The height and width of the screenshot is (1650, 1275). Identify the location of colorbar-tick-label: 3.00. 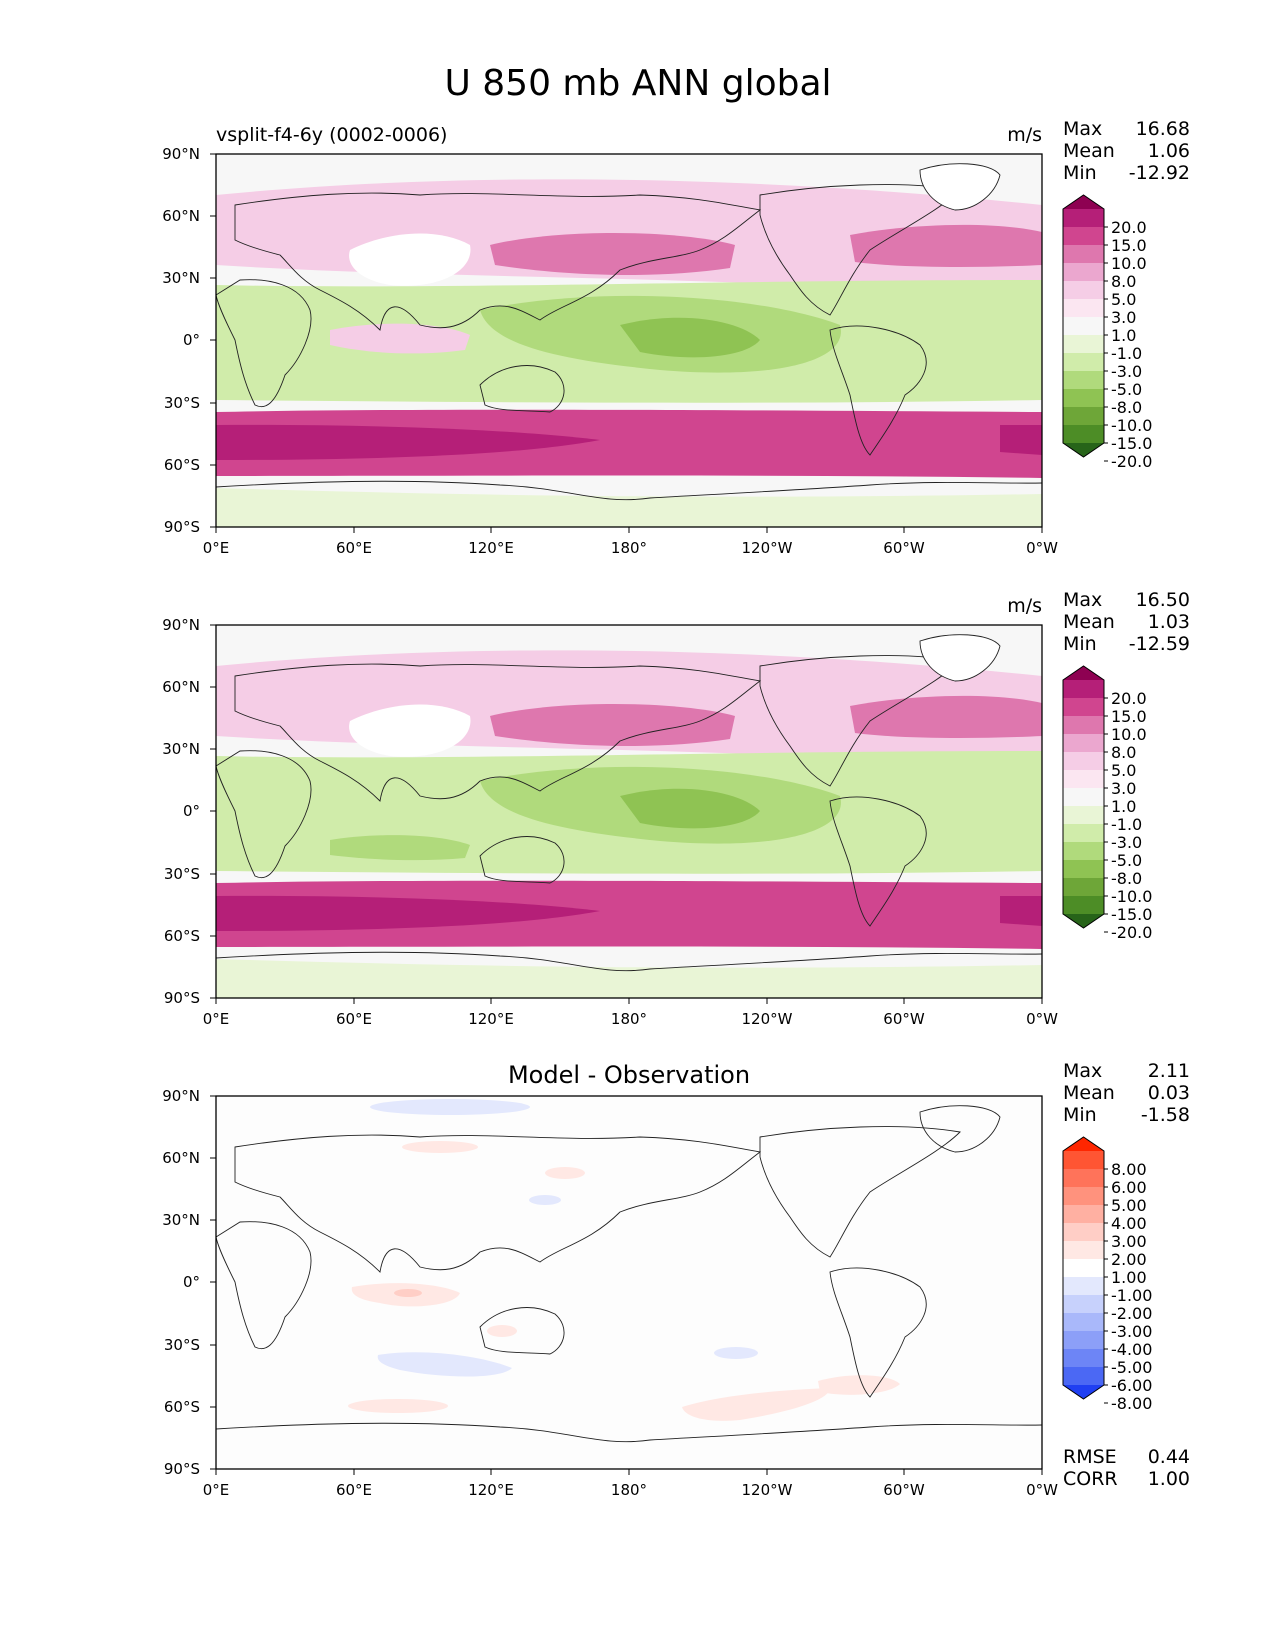
(1129, 1241).